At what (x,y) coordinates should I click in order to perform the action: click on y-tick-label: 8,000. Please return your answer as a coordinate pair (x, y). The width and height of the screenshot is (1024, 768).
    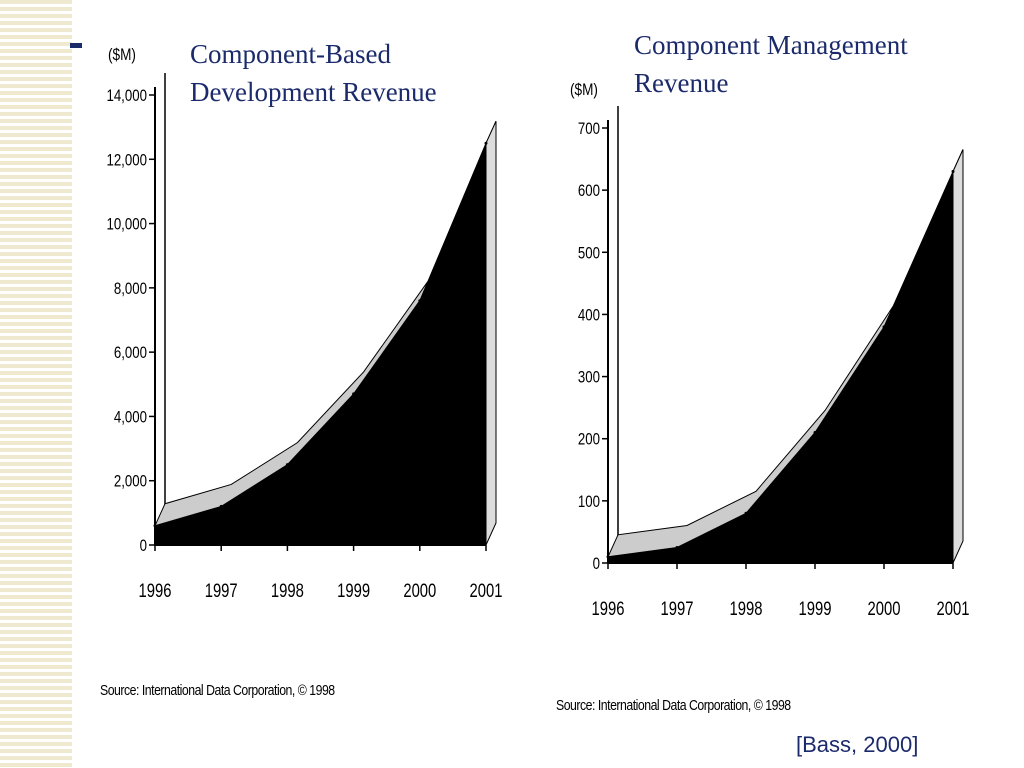
    Looking at the image, I should click on (130, 288).